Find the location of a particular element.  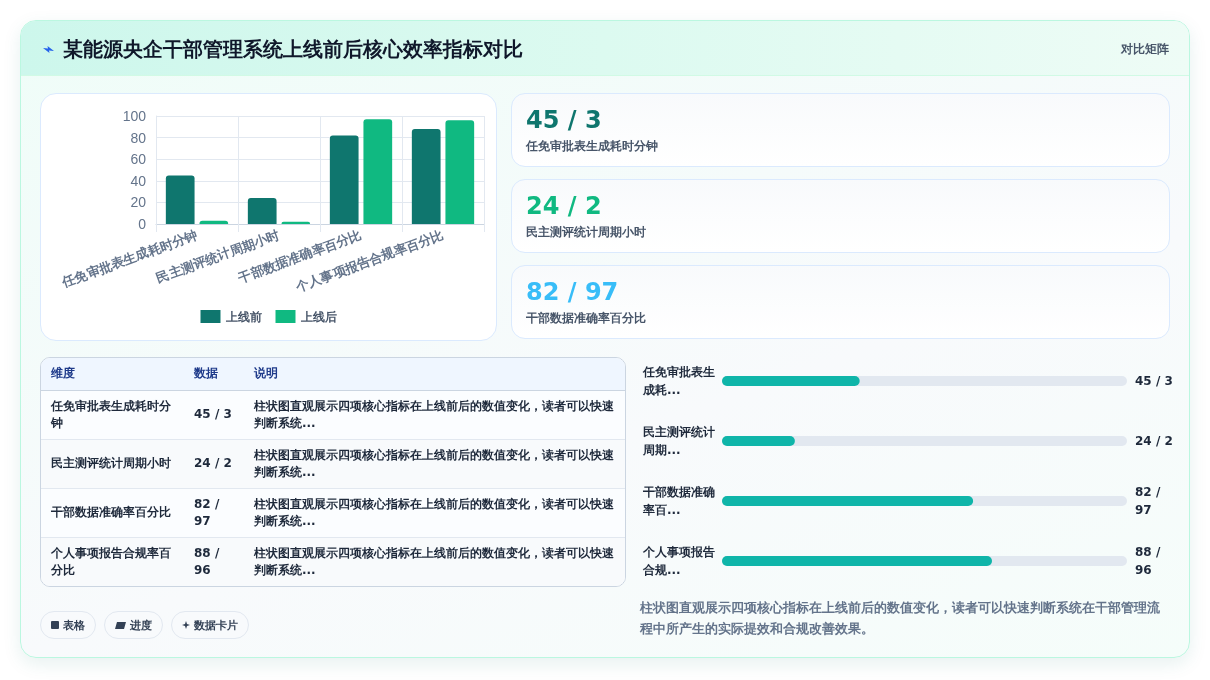

chart-title: 某能源央企干部管理系统上线前后核心效率指标对比 is located at coordinates (293, 49).